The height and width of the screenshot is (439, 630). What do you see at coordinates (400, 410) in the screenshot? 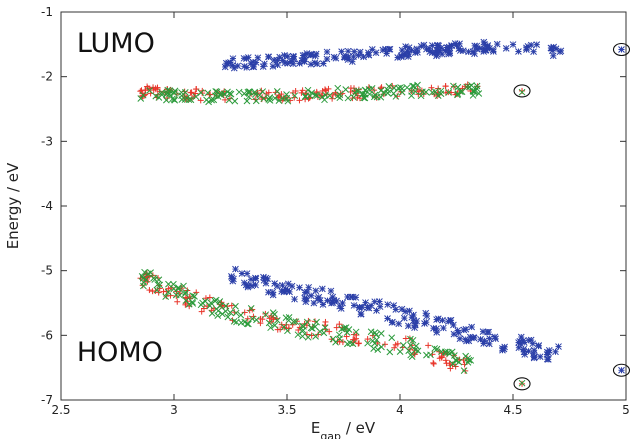
I see `x-tick-label: 4` at bounding box center [400, 410].